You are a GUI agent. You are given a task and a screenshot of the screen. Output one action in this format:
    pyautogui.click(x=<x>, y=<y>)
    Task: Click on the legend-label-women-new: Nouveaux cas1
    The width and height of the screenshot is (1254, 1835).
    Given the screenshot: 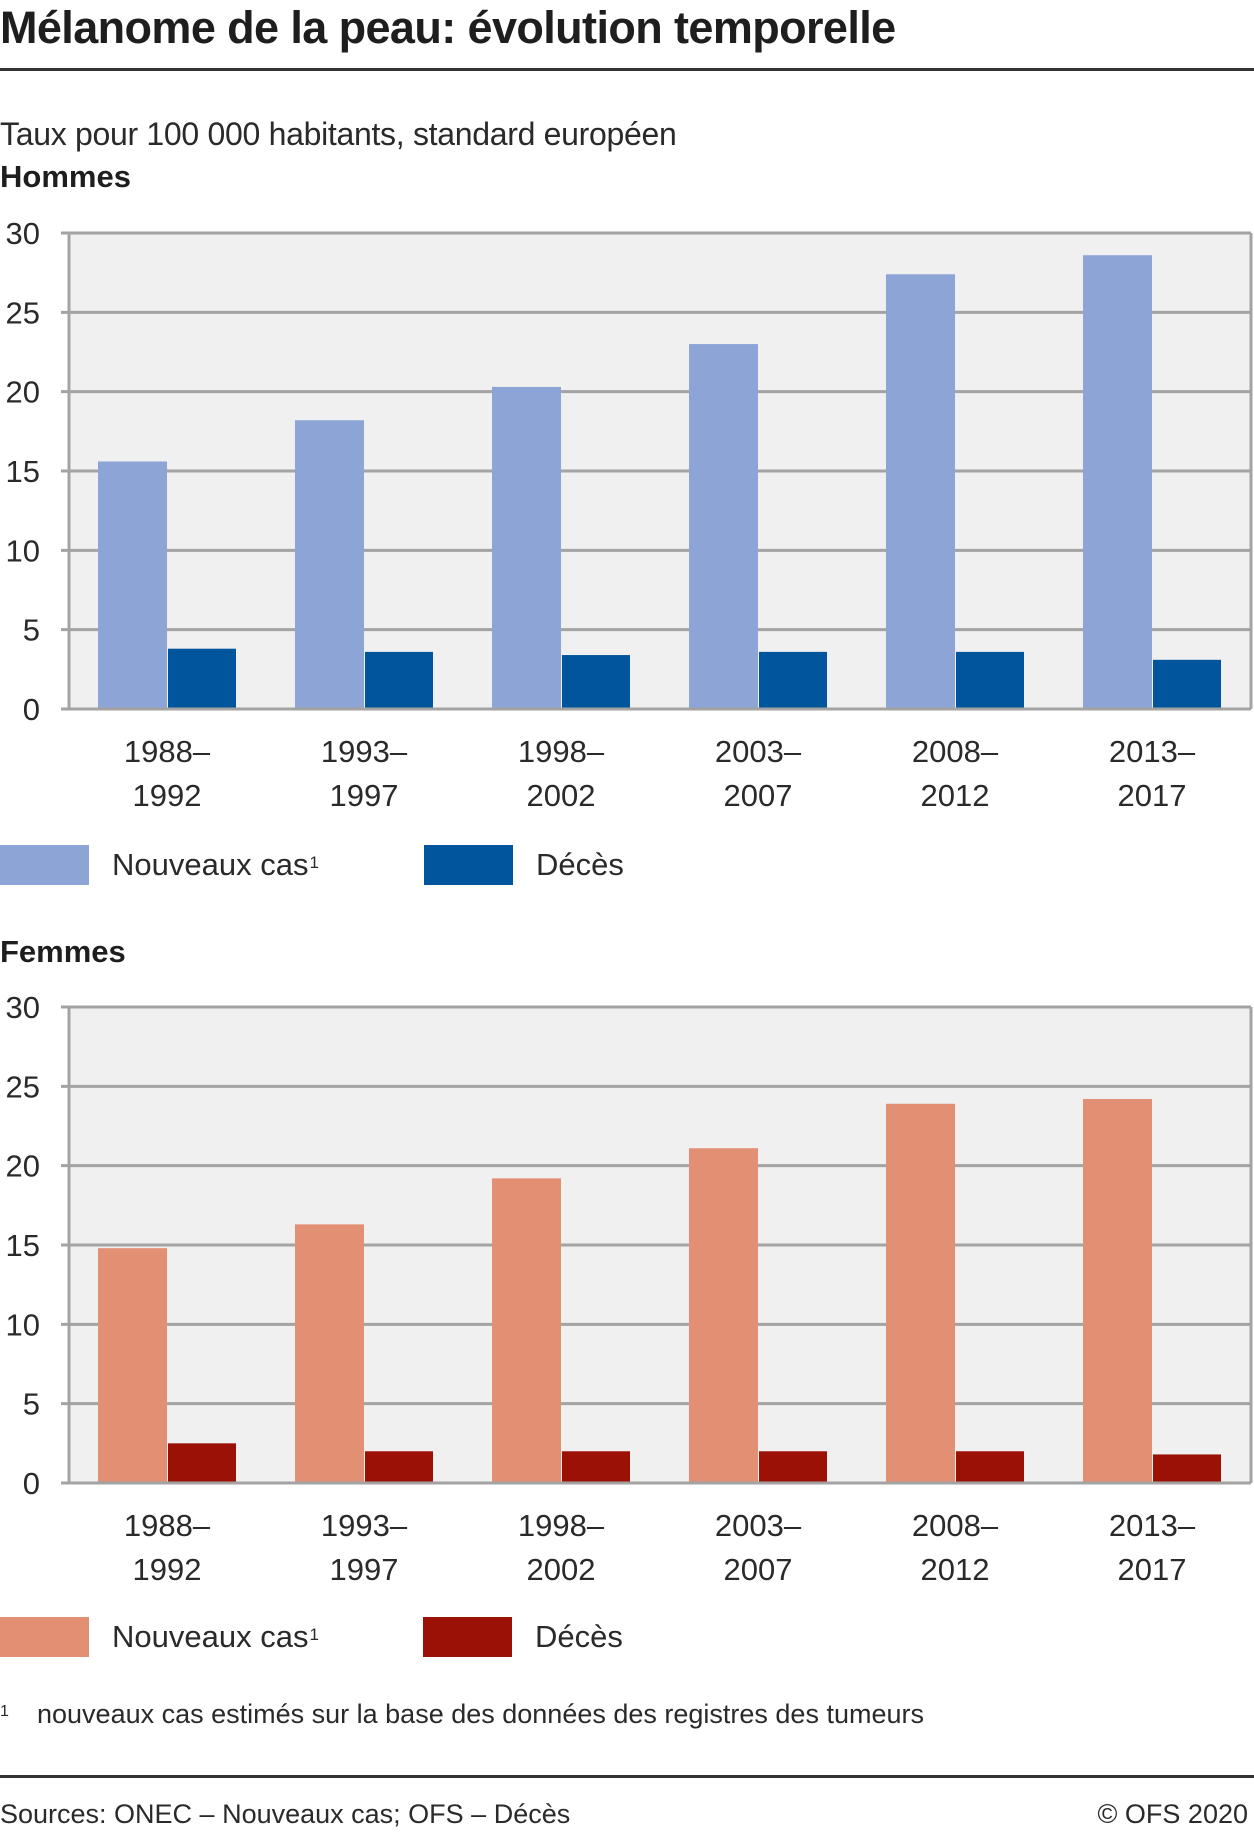 What is the action you would take?
    pyautogui.click(x=215, y=1637)
    